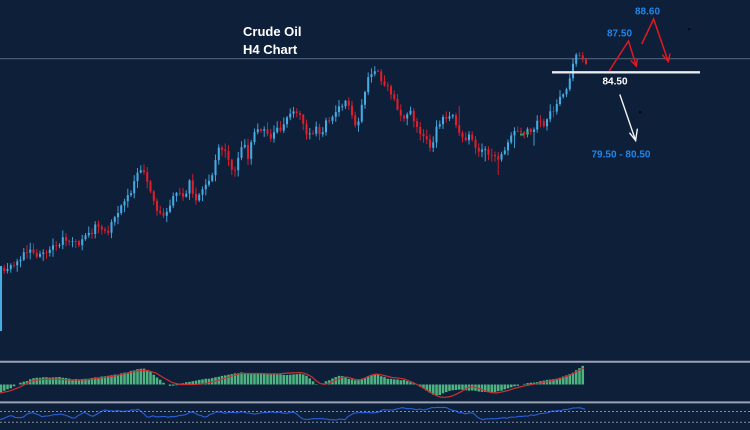 The height and width of the screenshot is (430, 750). Describe the element at coordinates (272, 31) in the screenshot. I see `svg-text: Crude Oil` at that location.